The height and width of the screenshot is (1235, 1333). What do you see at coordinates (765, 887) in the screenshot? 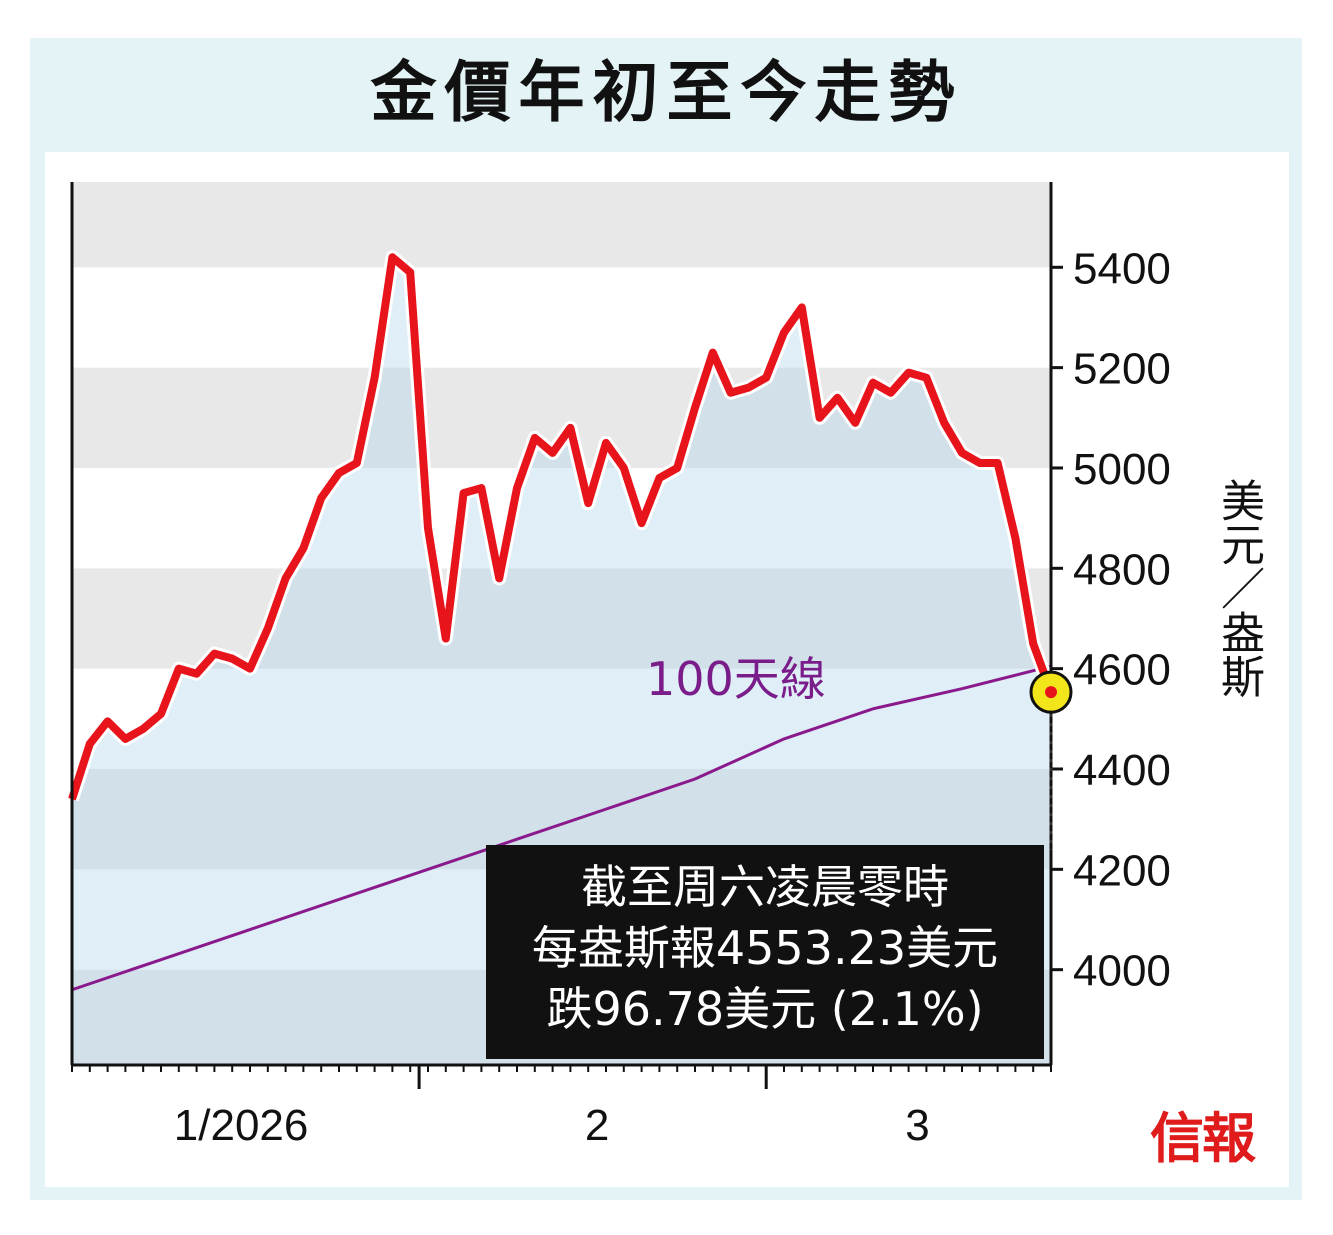
I see `note-line-1: 截至周六凌晨零時` at bounding box center [765, 887].